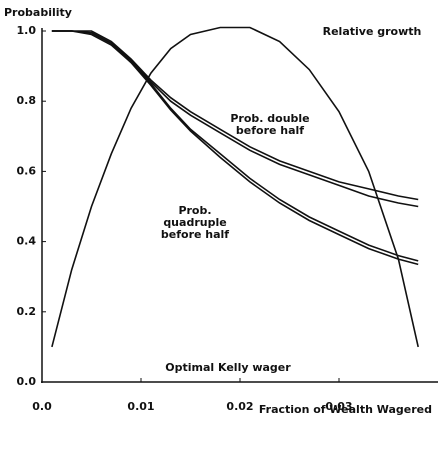 The image size is (438, 450). I want to click on x-tick-label: 0.0, so click(42, 406).